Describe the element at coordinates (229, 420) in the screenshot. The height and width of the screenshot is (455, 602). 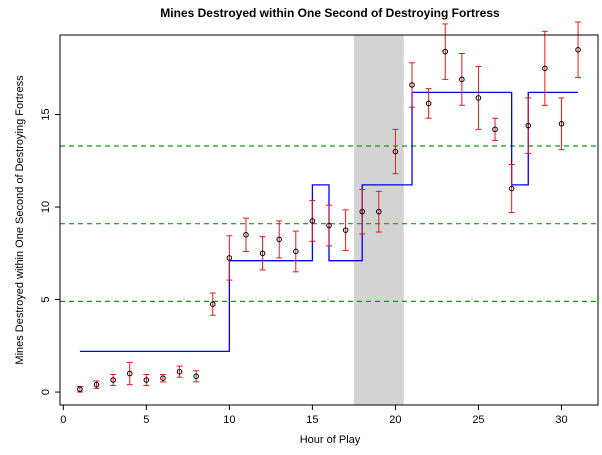
I see `x-tick-label: 10` at that location.